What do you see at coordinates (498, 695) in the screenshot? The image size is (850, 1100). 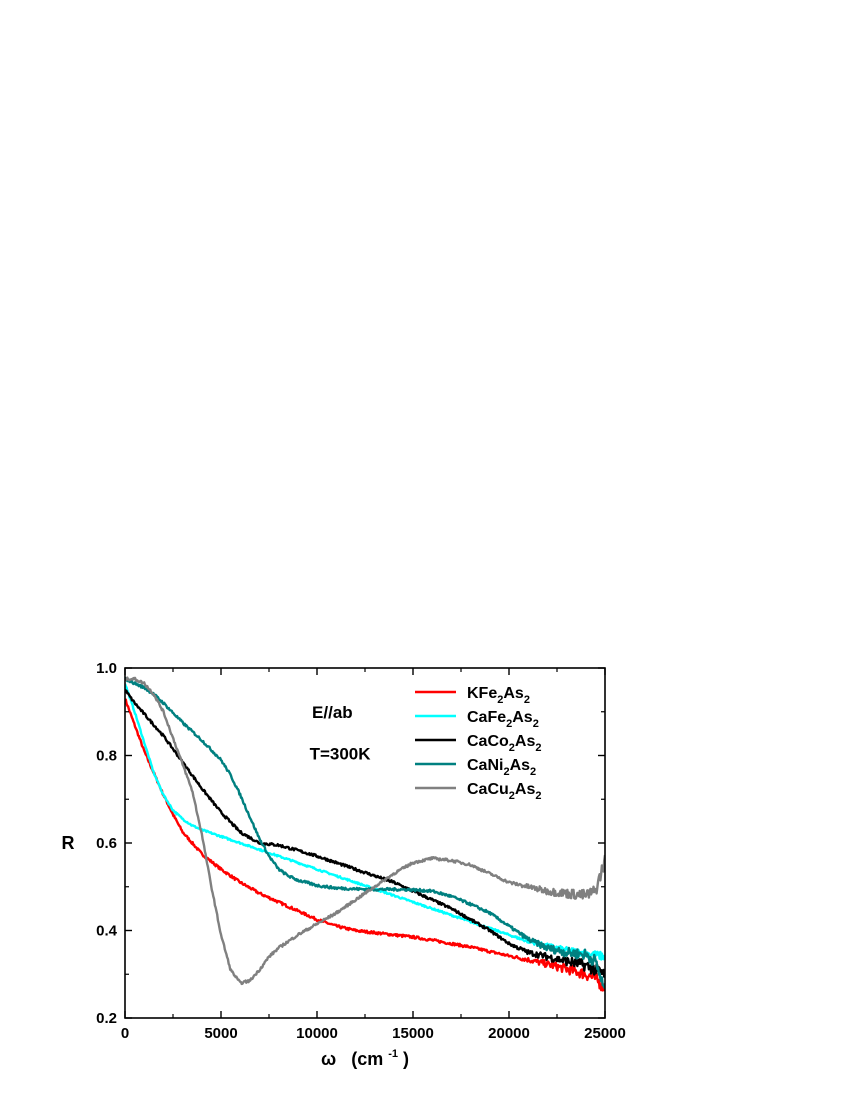 I see `legend-label: KFe2As2` at bounding box center [498, 695].